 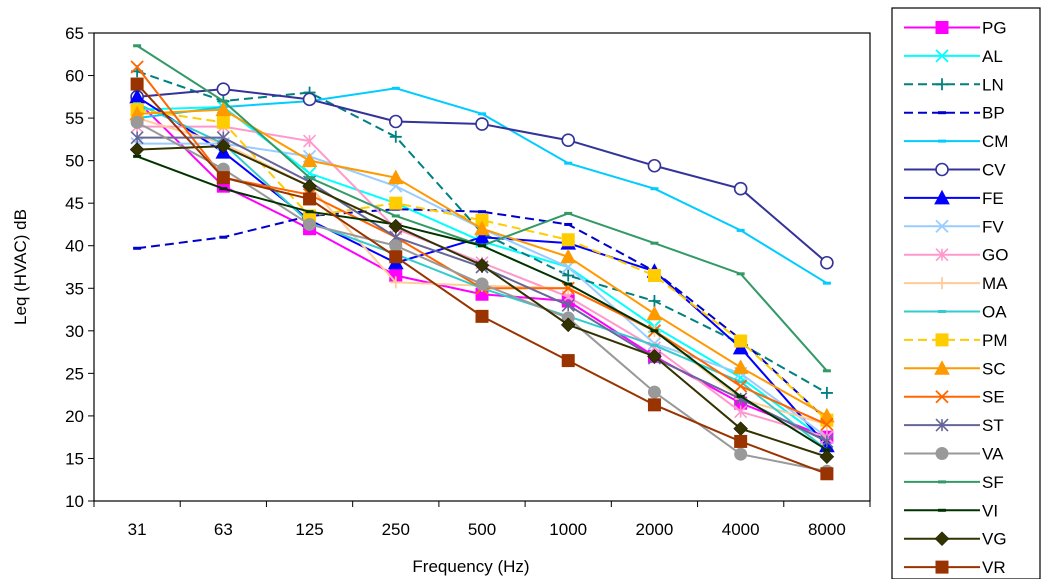 I want to click on legend-st-label: ST, so click(x=993, y=425).